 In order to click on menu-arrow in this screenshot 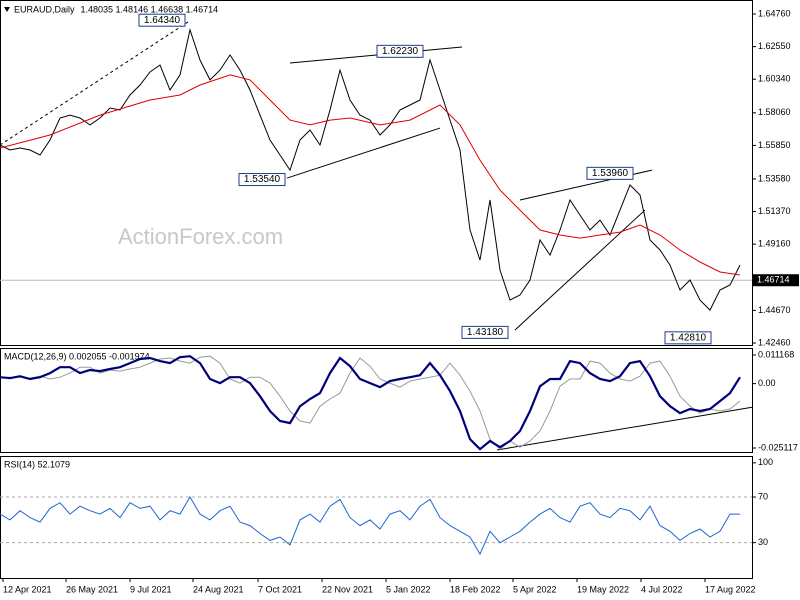, I will do `click(7, 9)`.